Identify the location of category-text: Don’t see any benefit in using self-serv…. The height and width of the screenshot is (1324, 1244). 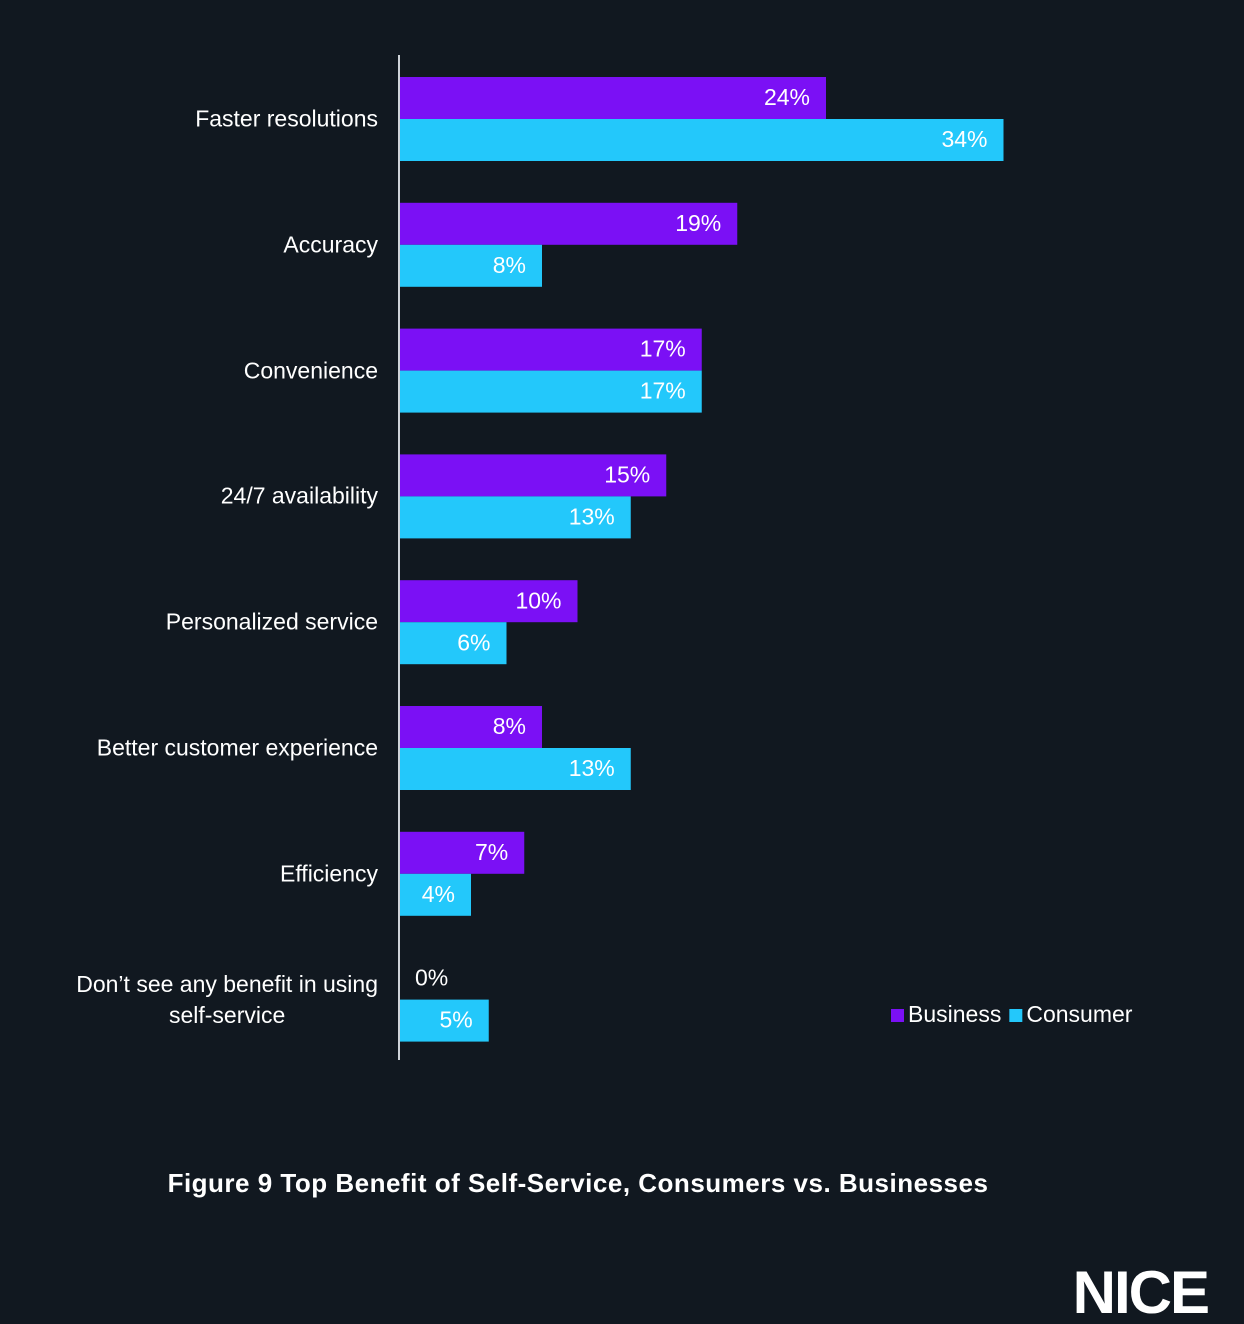
(227, 999).